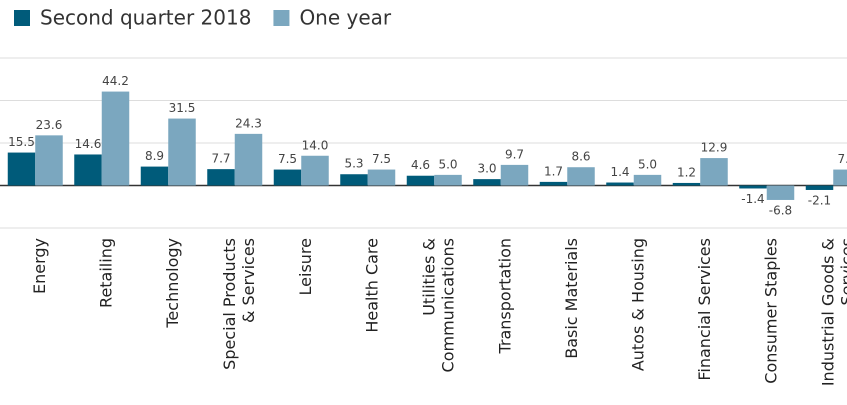 The height and width of the screenshot is (405, 847). I want to click on value-label: 24.3, so click(248, 123).